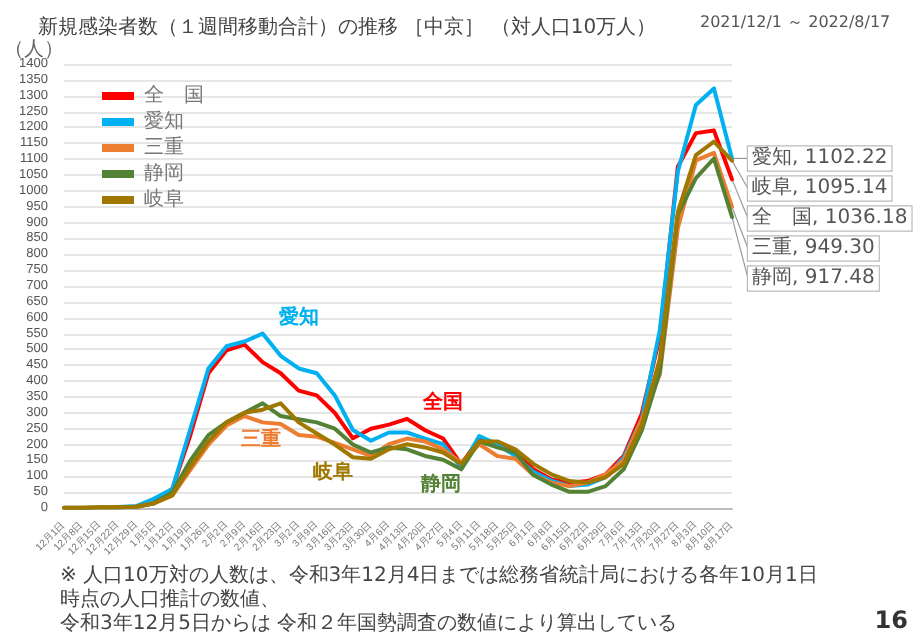 This screenshot has width=924, height=640. What do you see at coordinates (260, 438) in the screenshot?
I see `annotation: 三重` at bounding box center [260, 438].